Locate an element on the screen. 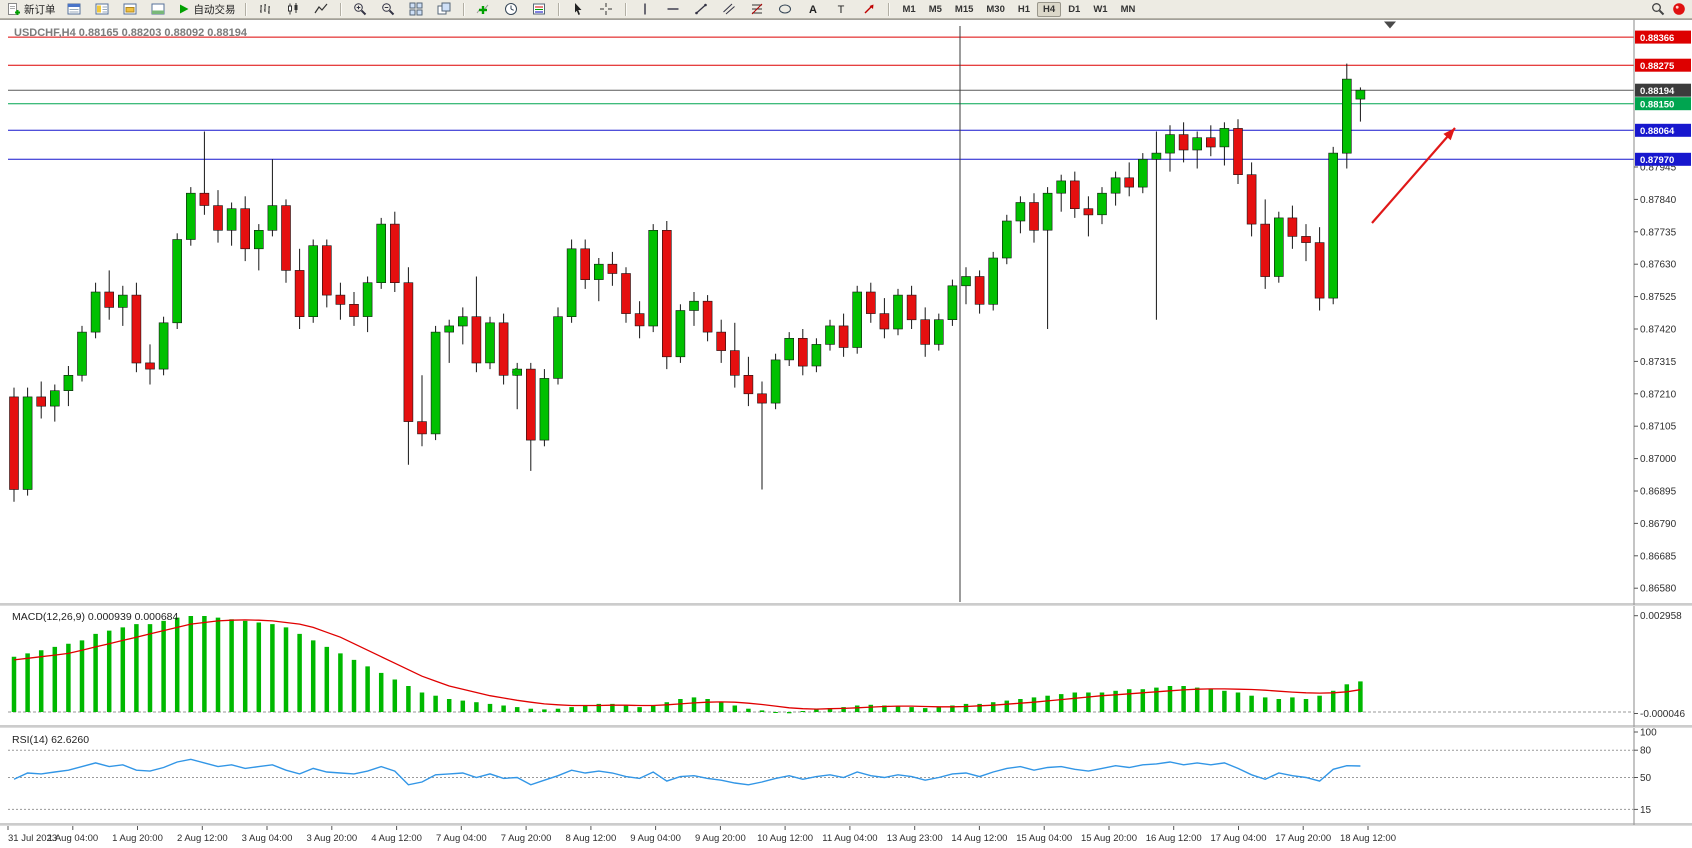  line-chart-button is located at coordinates (321, 9).